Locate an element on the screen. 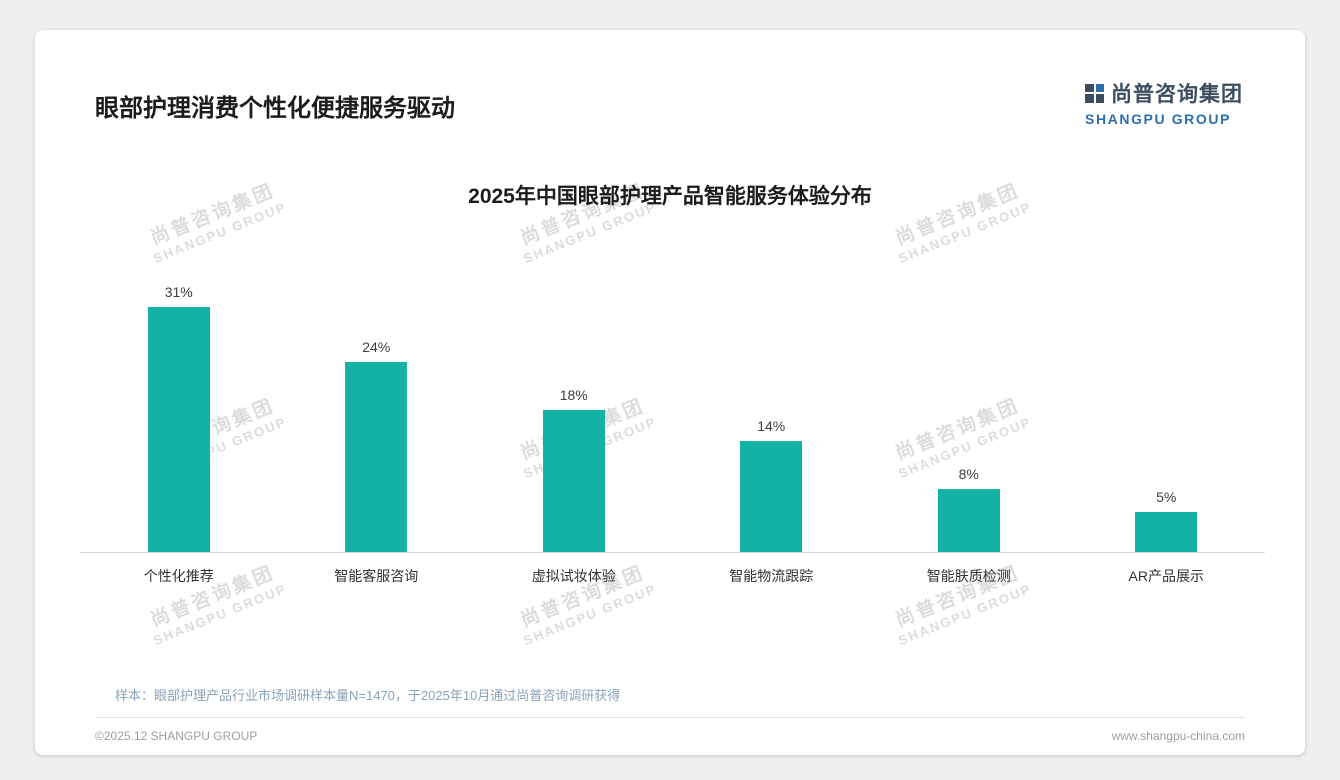 The width and height of the screenshot is (1340, 780). bar-value-label: 24% is located at coordinates (376, 347).